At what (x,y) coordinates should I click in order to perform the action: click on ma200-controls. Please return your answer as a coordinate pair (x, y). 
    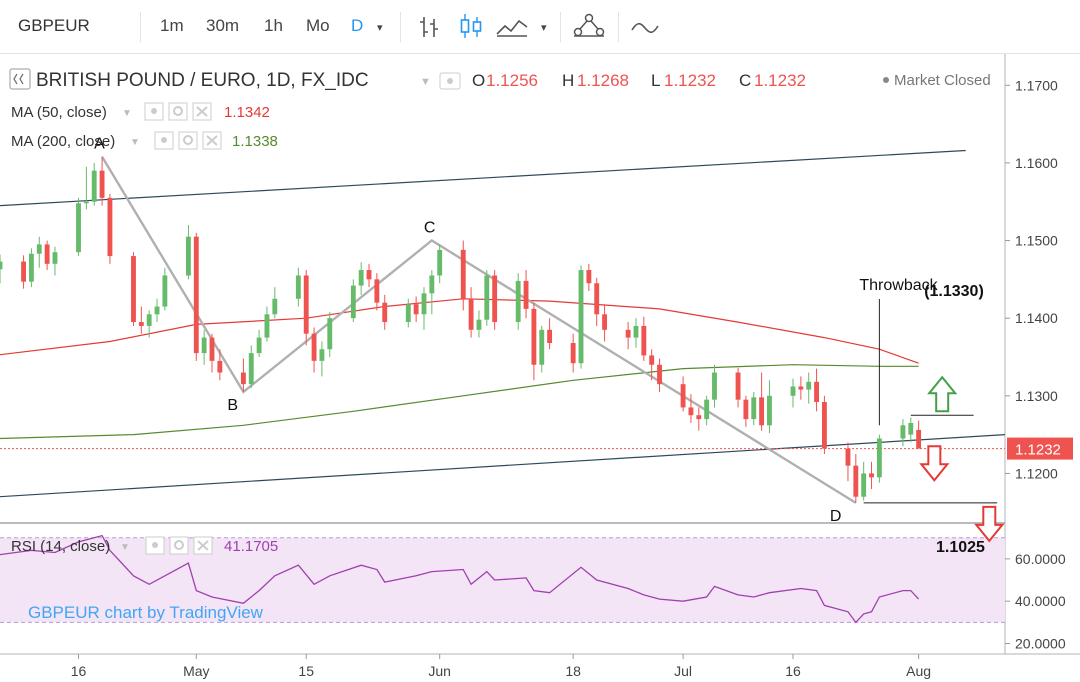
    Looking at the image, I should click on (188, 140).